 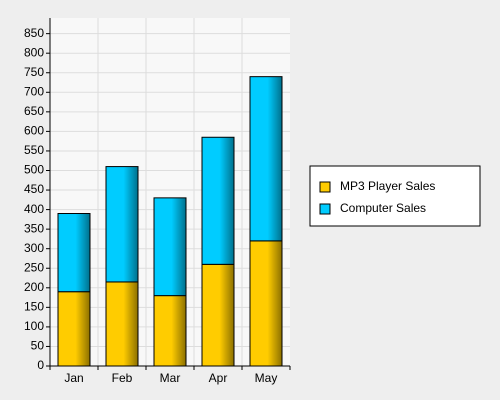 What do you see at coordinates (34, 307) in the screenshot?
I see `y-tick-label: 150` at bounding box center [34, 307].